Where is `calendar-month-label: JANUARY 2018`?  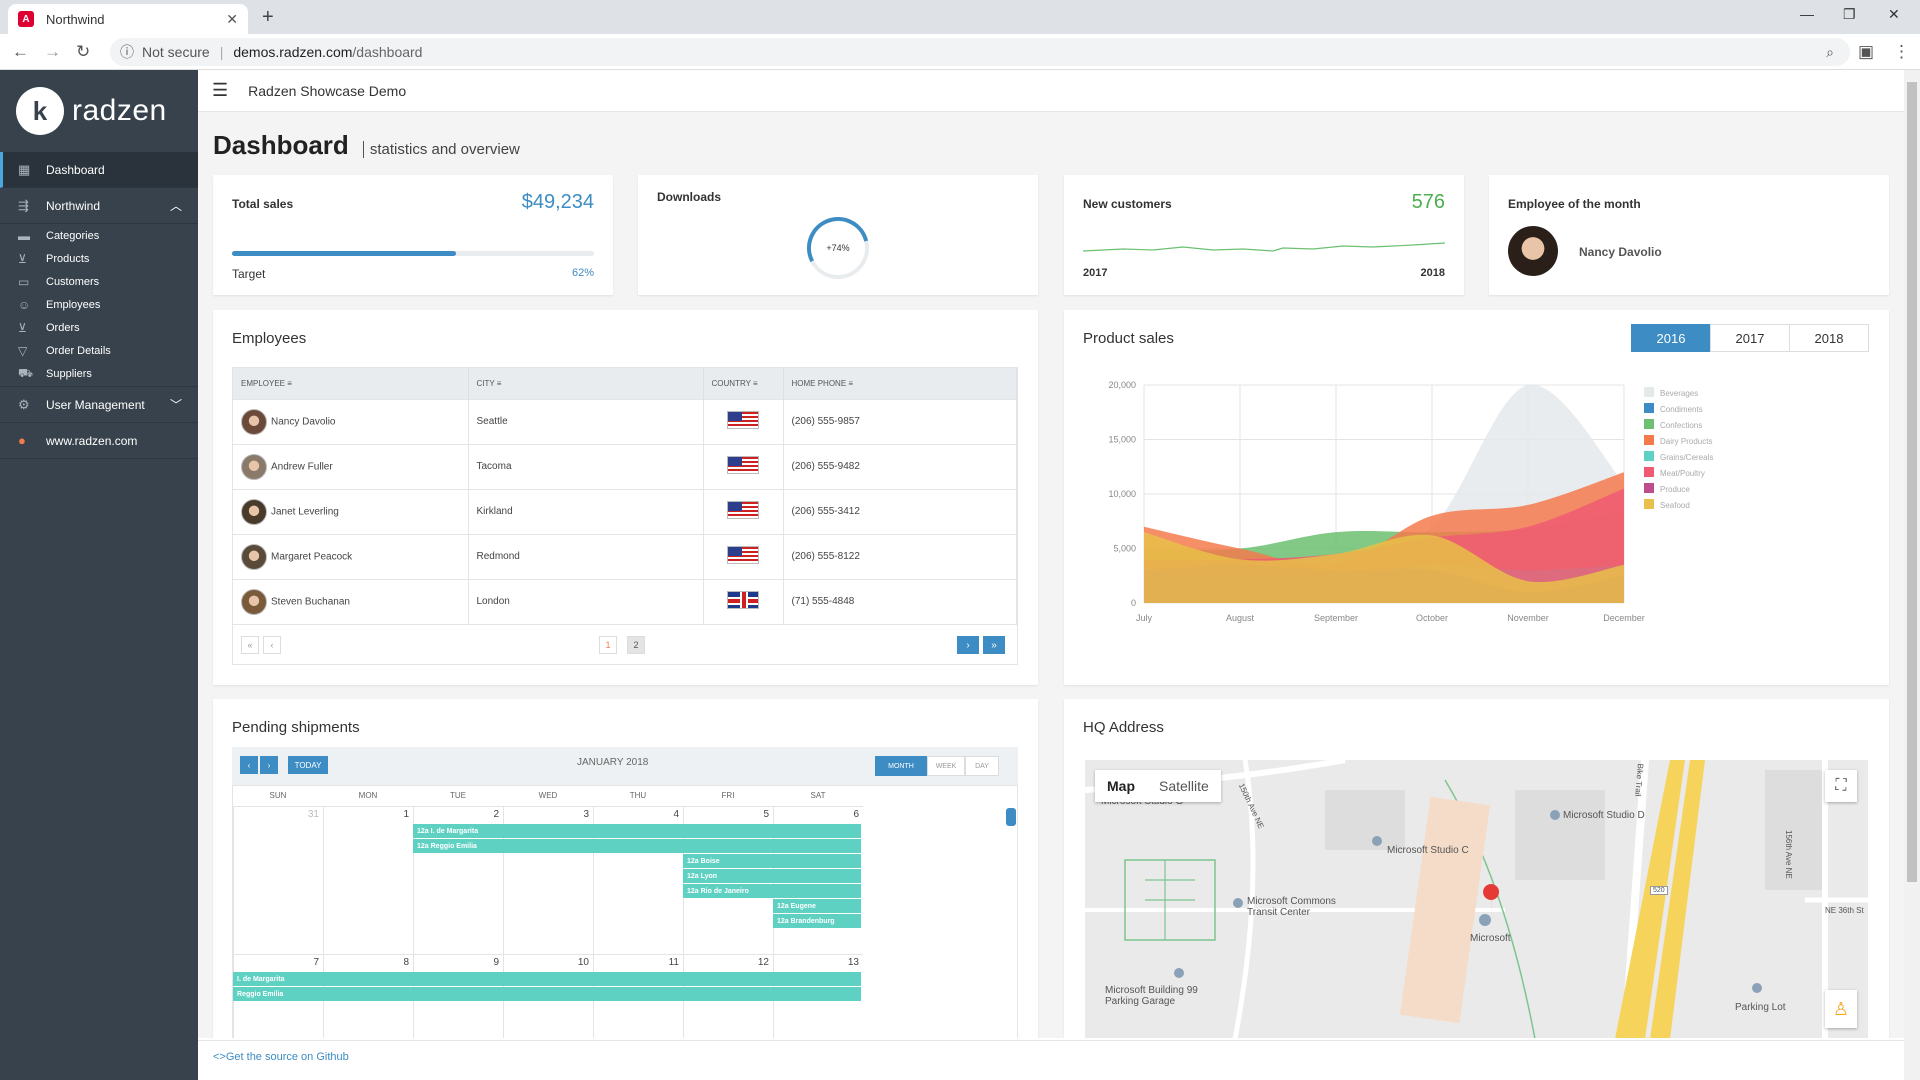
calendar-month-label: JANUARY 2018 is located at coordinates (613, 762).